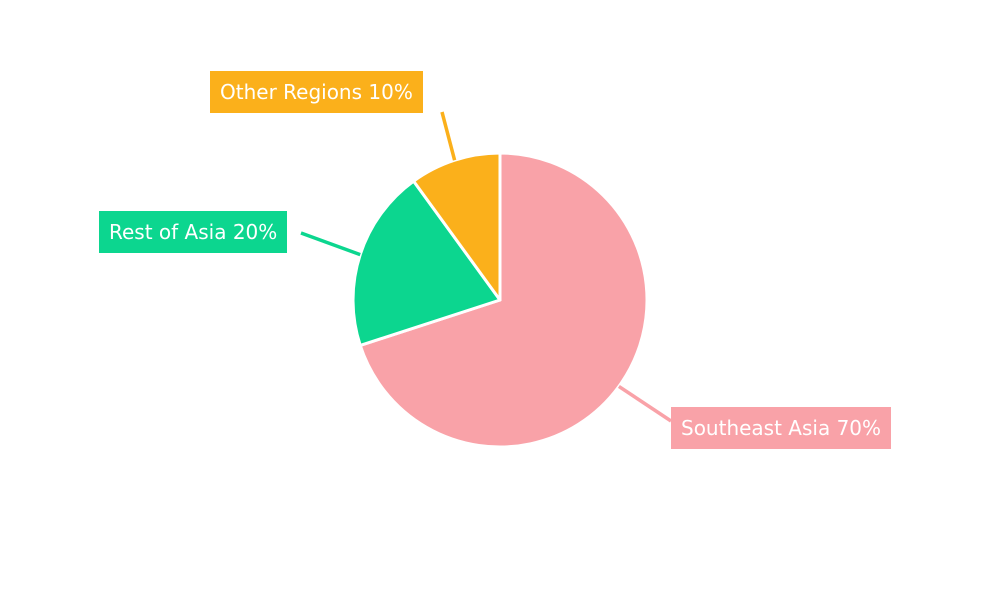  I want to click on label-southeast-asia: Southeast Asia 70%, so click(781, 428).